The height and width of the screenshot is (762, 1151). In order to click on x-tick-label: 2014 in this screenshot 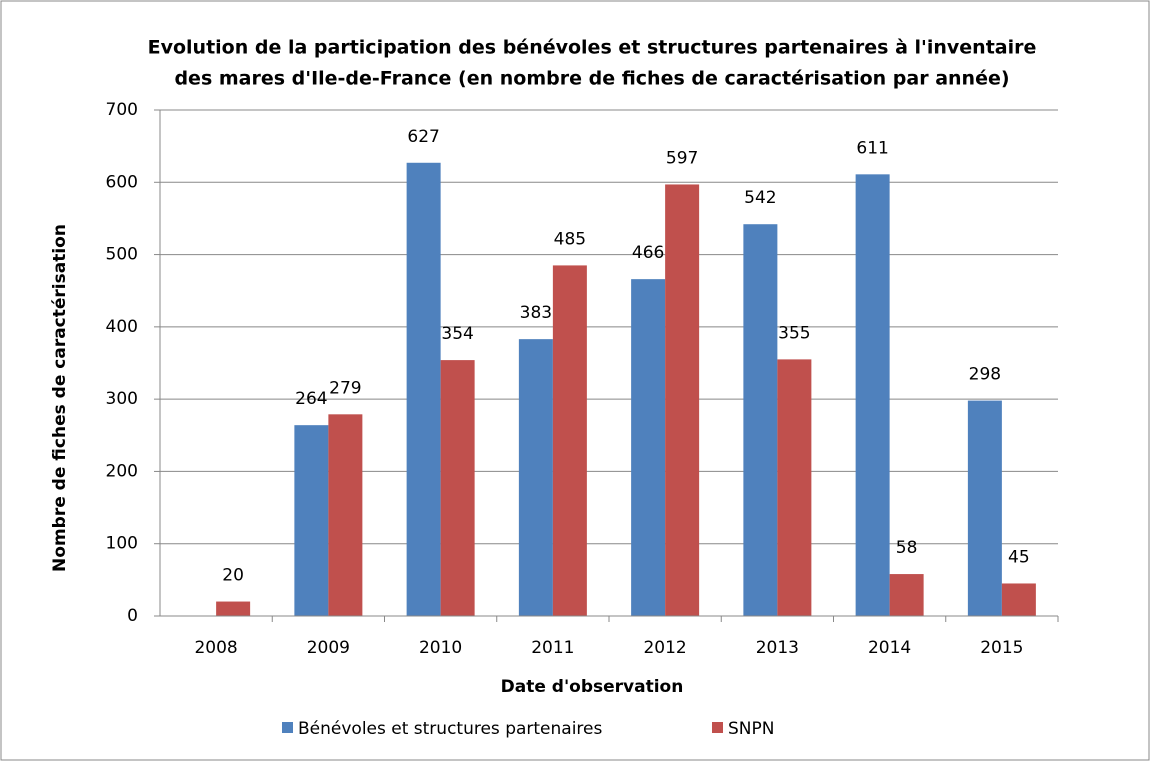, I will do `click(889, 648)`.